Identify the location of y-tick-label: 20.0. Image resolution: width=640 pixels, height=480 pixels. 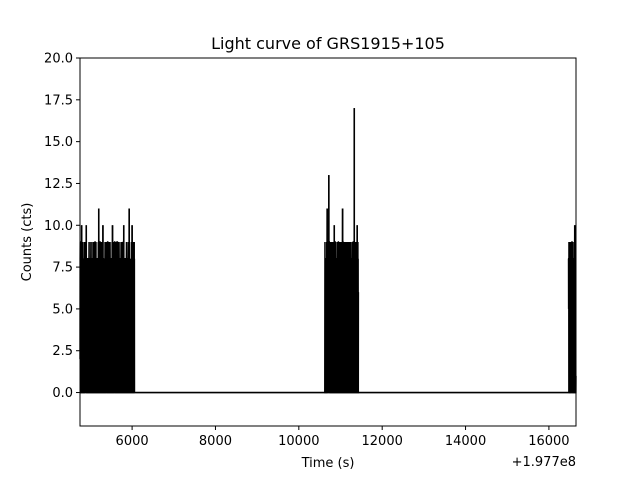
(58, 59).